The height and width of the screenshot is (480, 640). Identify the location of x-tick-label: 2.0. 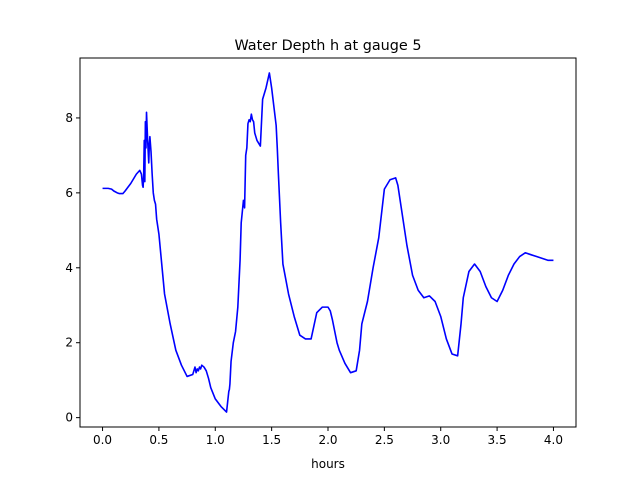
(327, 440).